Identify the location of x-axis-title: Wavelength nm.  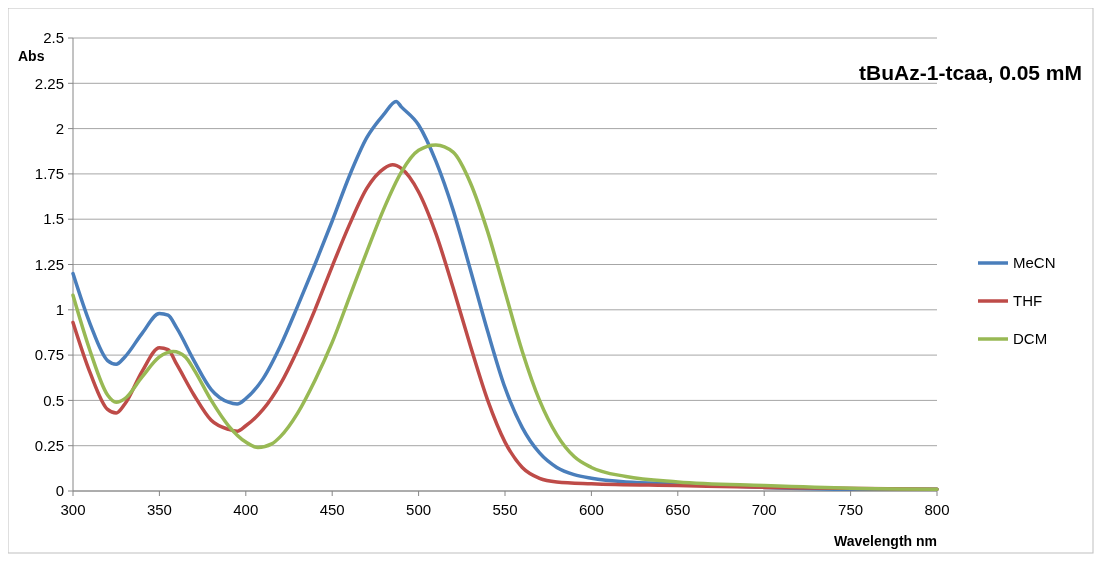
(885, 541).